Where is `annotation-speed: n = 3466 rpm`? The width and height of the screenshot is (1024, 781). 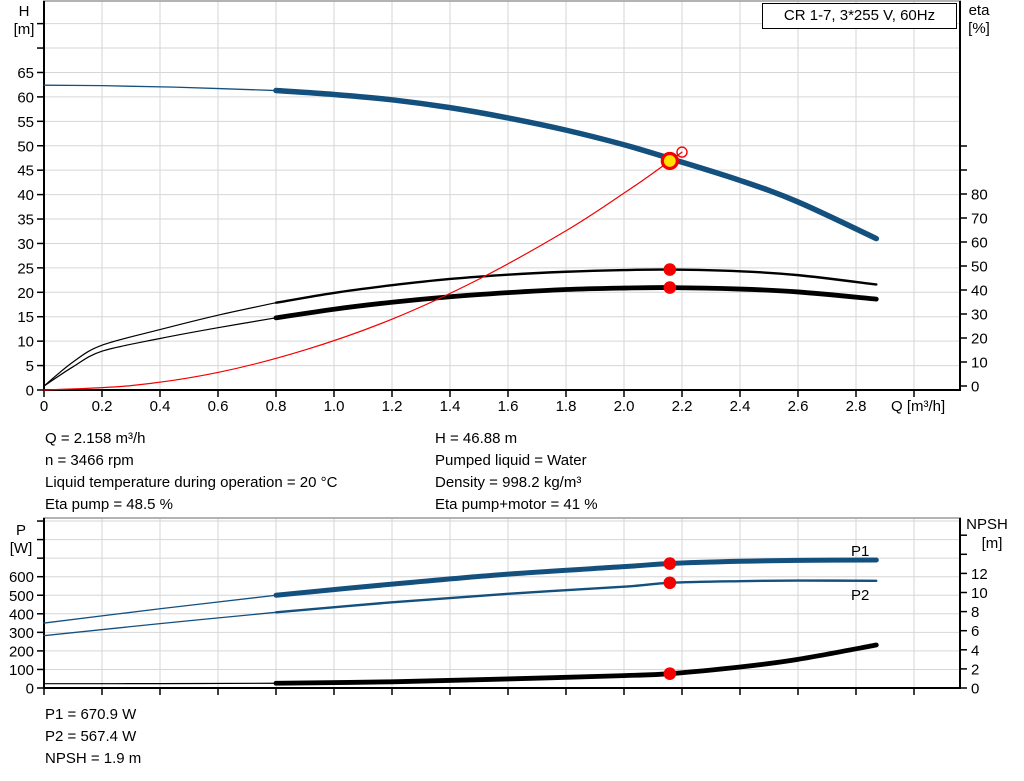 annotation-speed: n = 3466 rpm is located at coordinates (89, 460).